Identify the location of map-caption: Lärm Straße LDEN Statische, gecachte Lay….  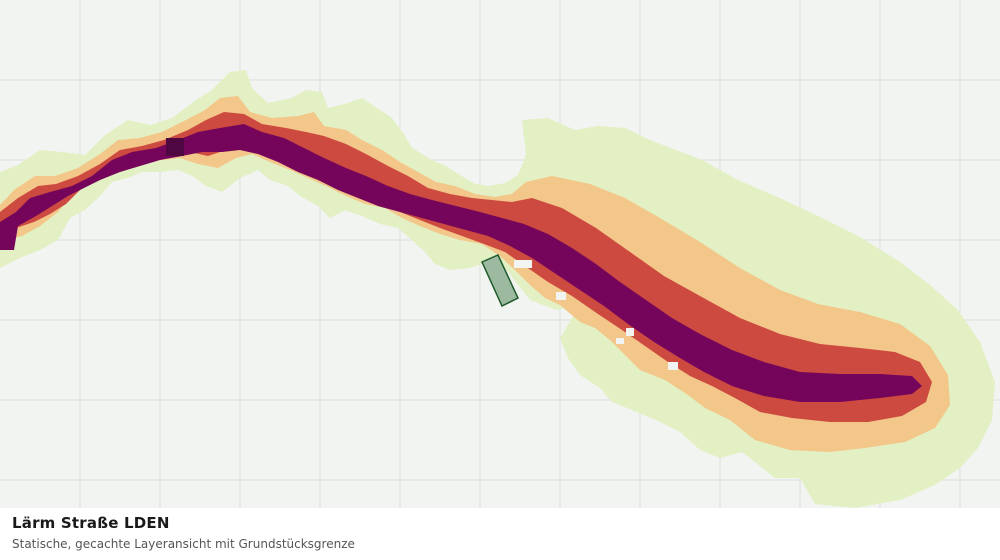
(500, 534).